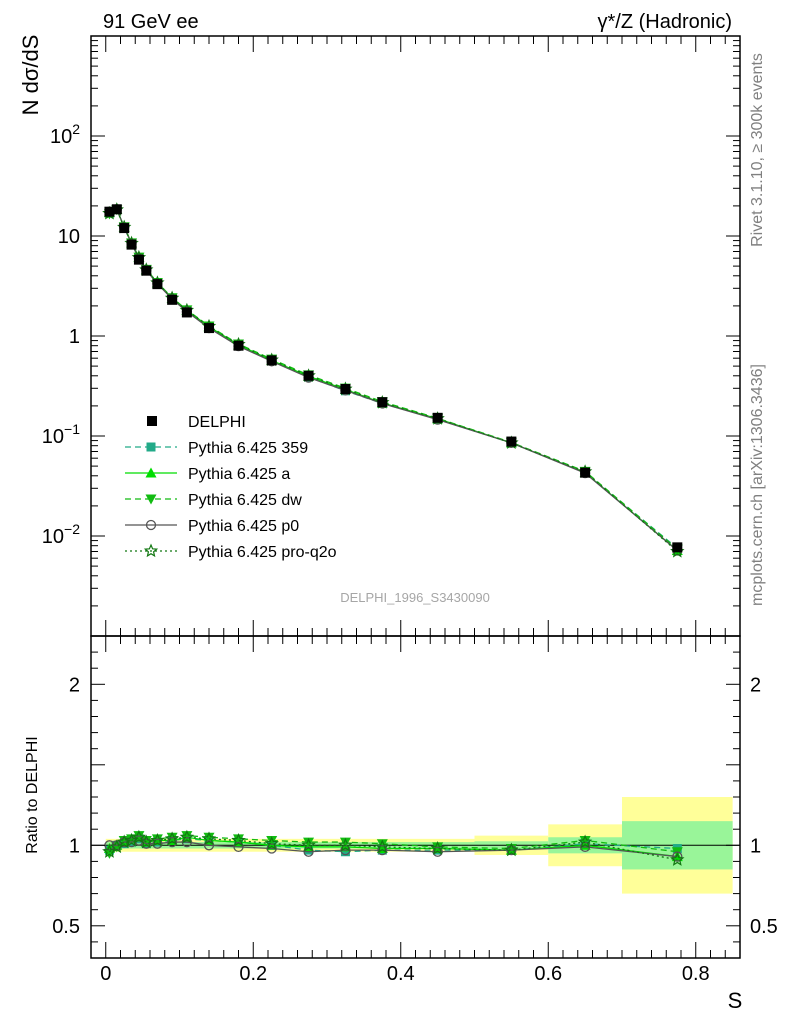 This screenshot has width=786, height=1024. I want to click on side-label-rivet: Rivet 3.1.10, ≥ 300k events, so click(757, 150).